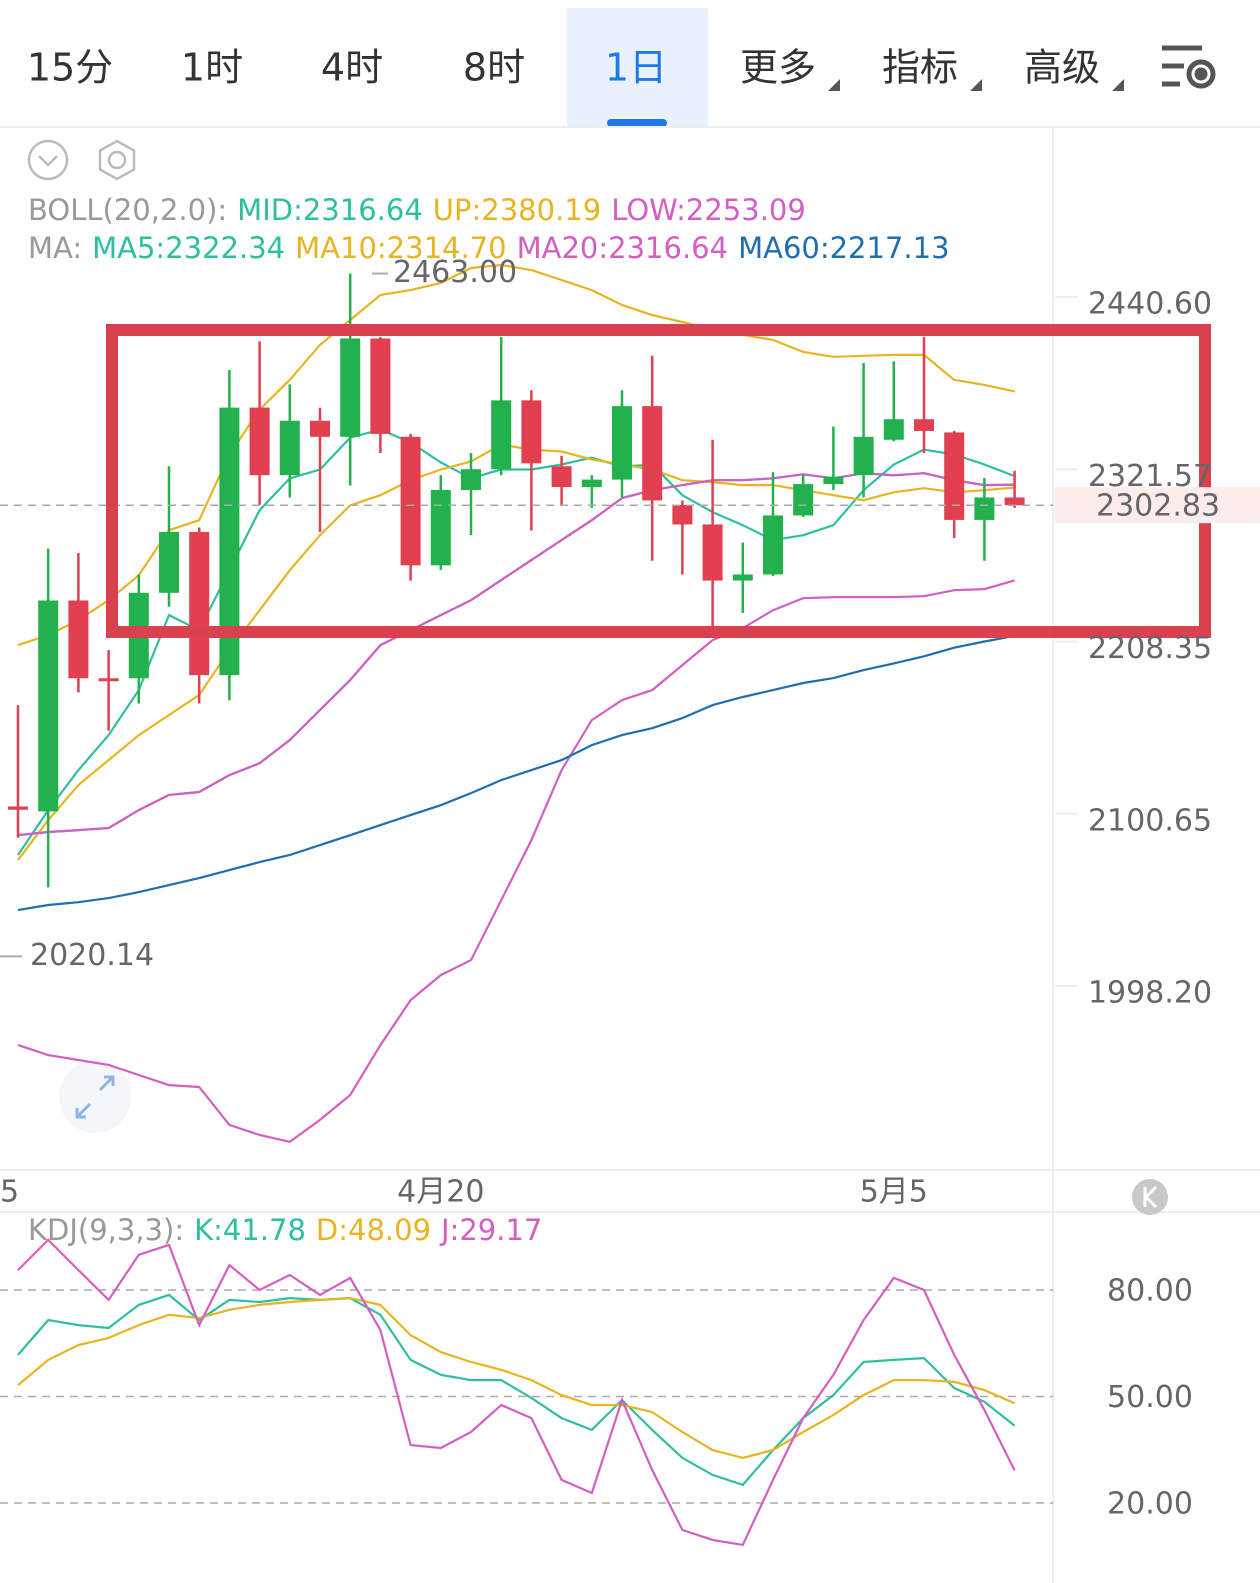  Describe the element at coordinates (70, 68) in the screenshot. I see `tab: 15分` at that location.